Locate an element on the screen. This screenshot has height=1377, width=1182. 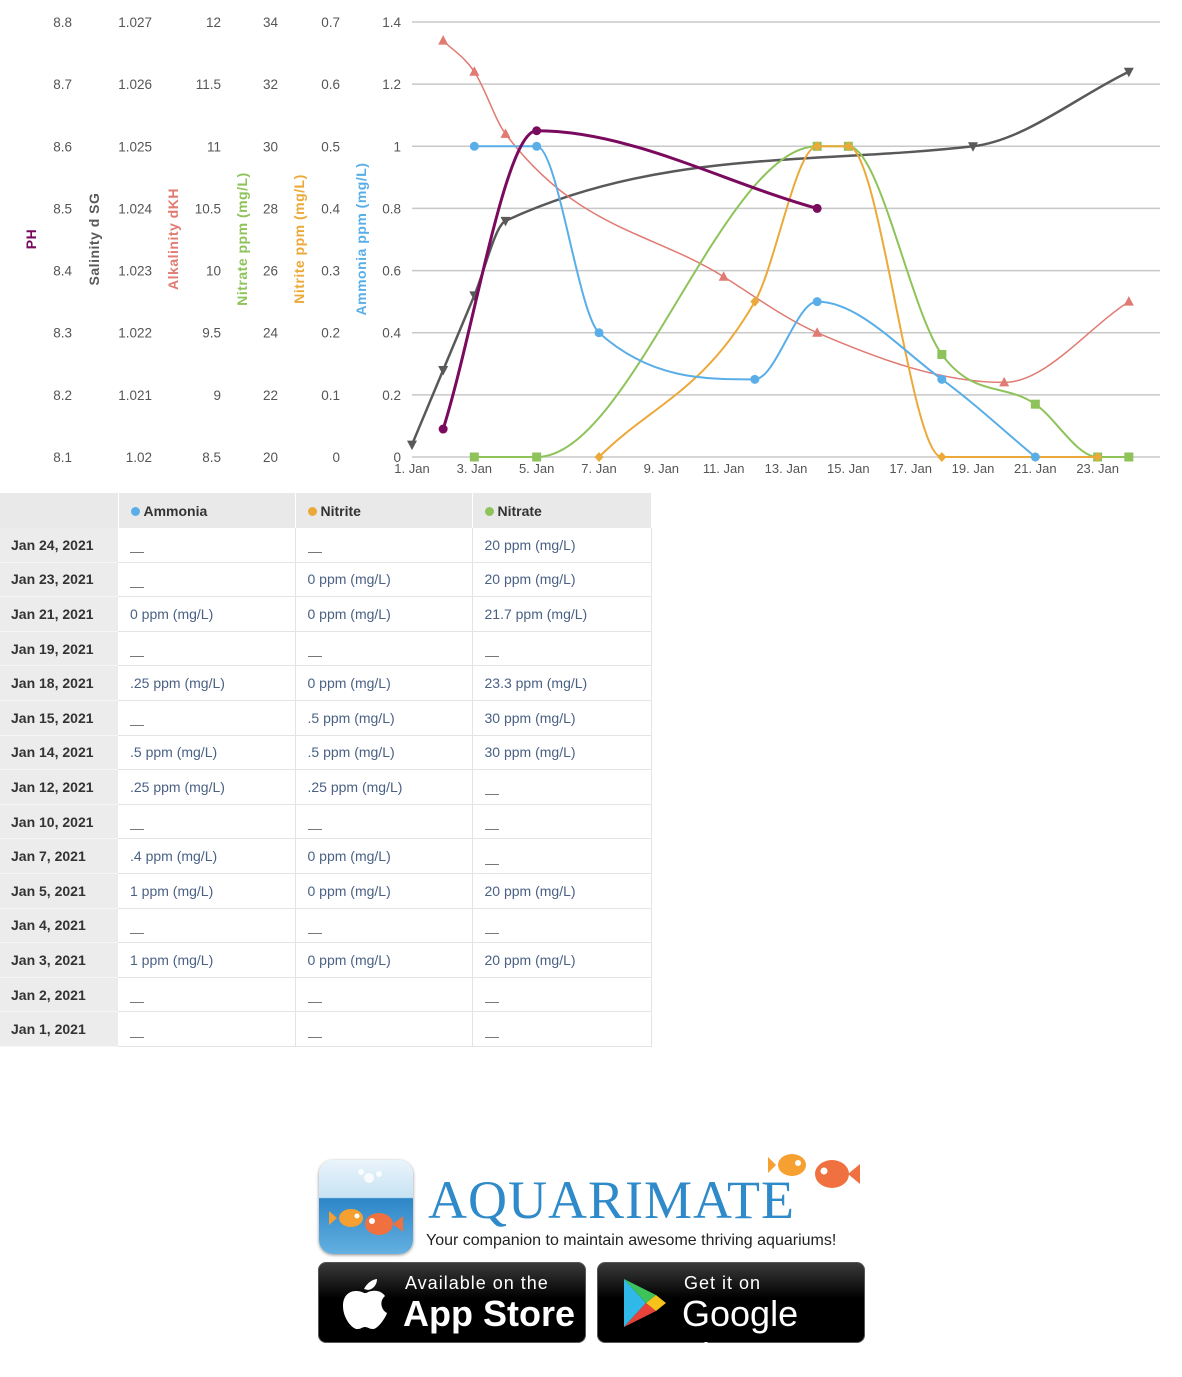
y-tick-label-alkalinity: 8.5 is located at coordinates (211, 457).